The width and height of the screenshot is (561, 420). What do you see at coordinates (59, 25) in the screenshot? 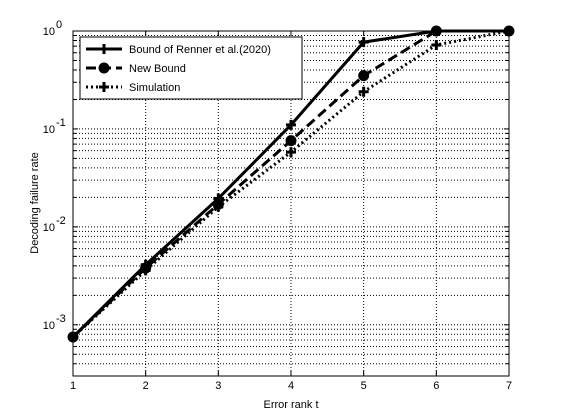
I see `y-tick-exponent: 0` at bounding box center [59, 25].